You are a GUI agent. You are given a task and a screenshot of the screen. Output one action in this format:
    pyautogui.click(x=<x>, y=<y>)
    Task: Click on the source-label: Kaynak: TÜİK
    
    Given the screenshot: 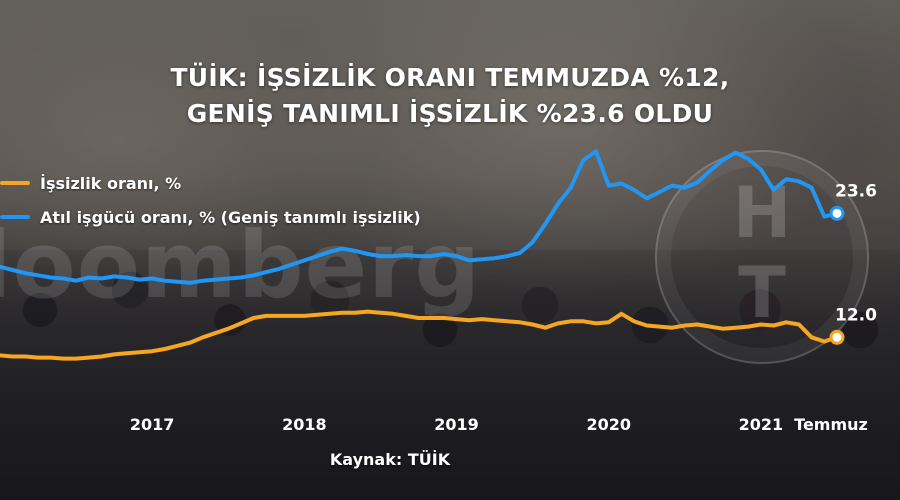 What is the action you would take?
    pyautogui.click(x=390, y=459)
    